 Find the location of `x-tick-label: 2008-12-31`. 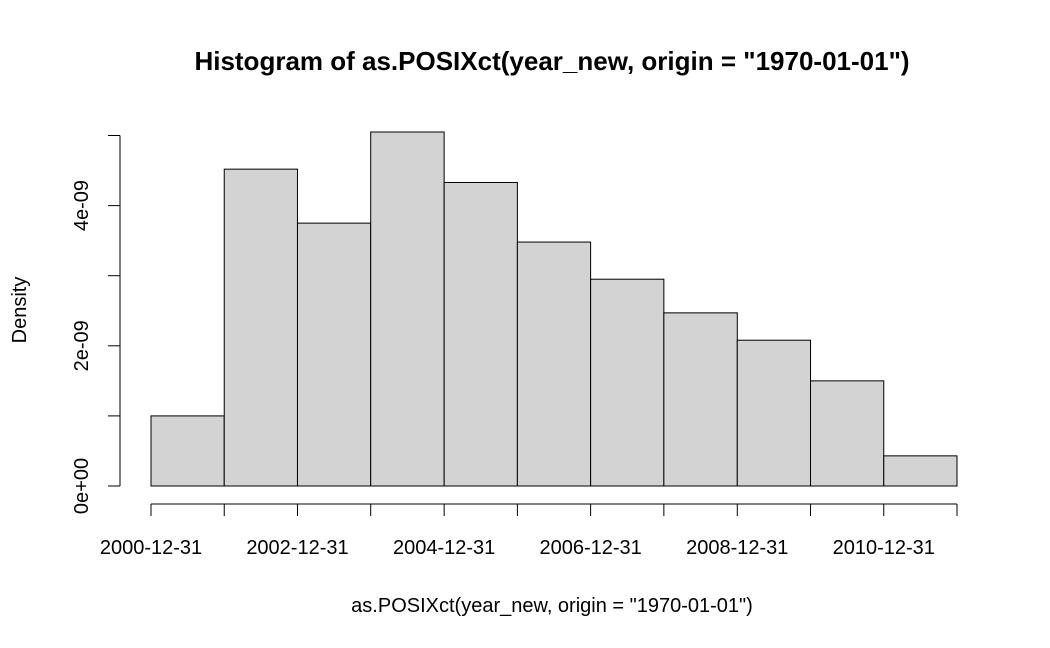

x-tick-label: 2008-12-31 is located at coordinates (737, 548).